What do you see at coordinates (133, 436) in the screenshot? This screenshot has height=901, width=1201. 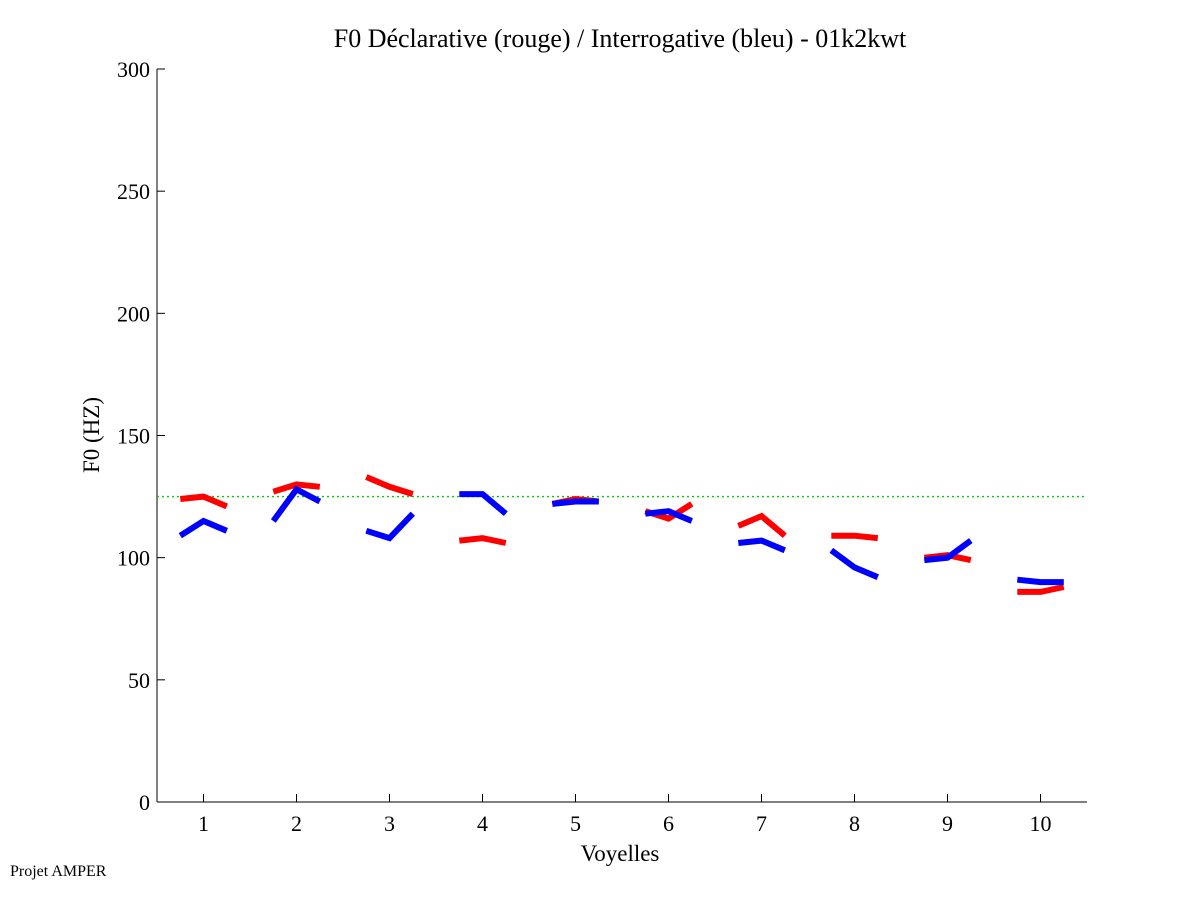 I see `y-tick-label: 150` at bounding box center [133, 436].